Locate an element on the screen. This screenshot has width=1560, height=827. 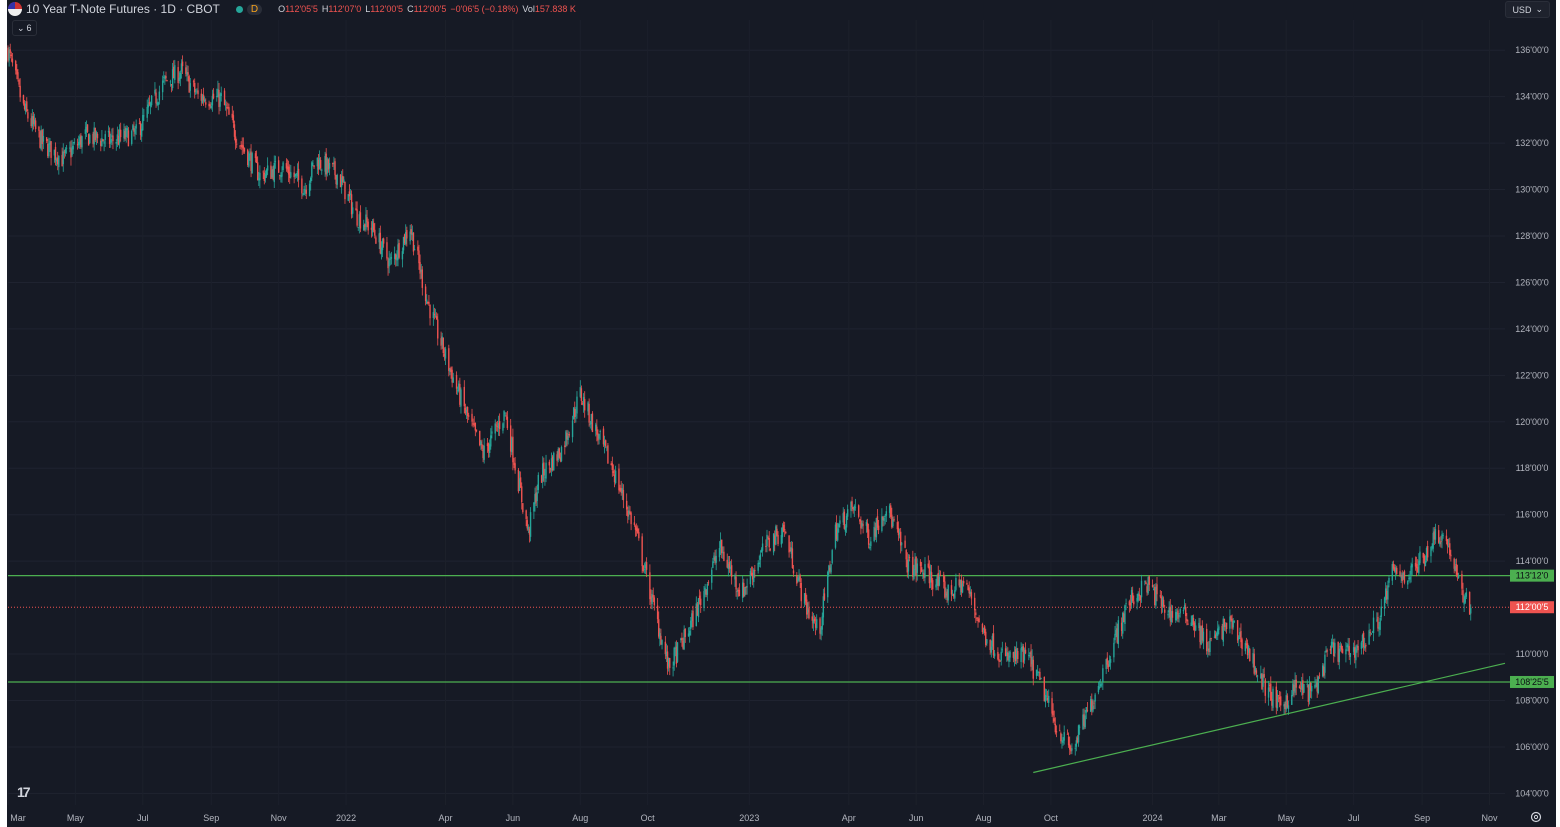
y-tick-label: 122'00'0 is located at coordinates (1531, 375).